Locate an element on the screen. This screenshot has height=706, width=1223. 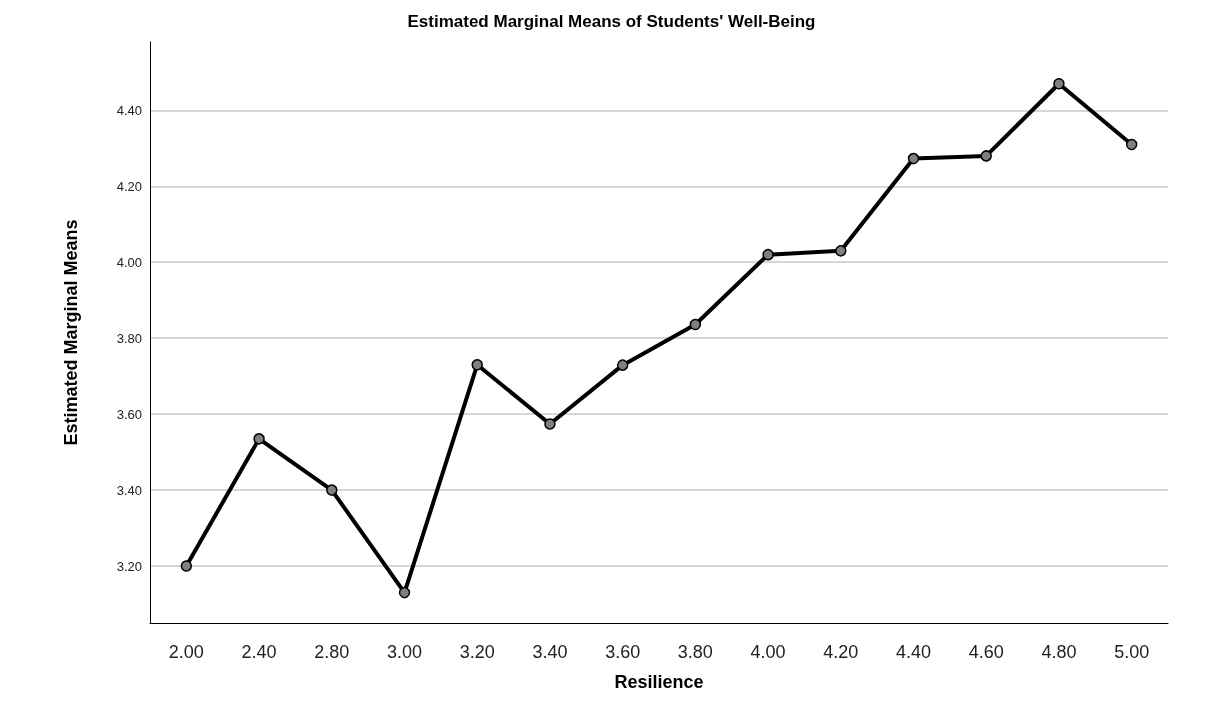
x-tick-label: 3.00 is located at coordinates (404, 652).